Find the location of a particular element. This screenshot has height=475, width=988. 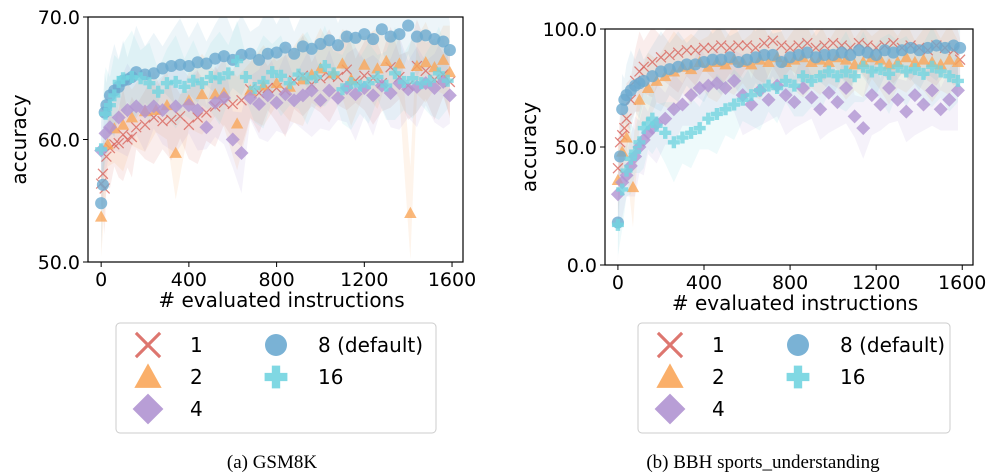

x-tick-label-0: 0 is located at coordinates (101, 280).